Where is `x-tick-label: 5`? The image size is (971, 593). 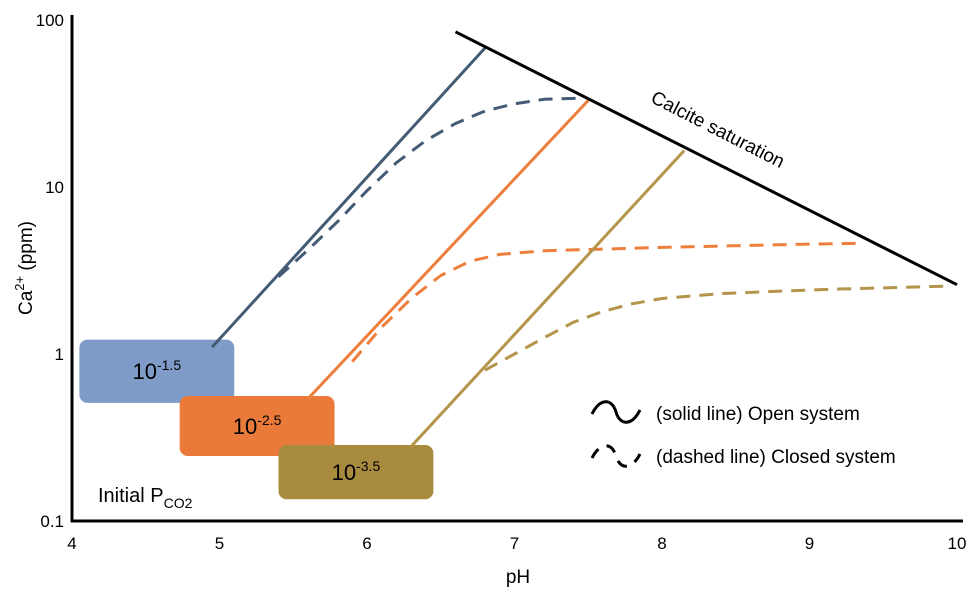
x-tick-label: 5 is located at coordinates (219, 543).